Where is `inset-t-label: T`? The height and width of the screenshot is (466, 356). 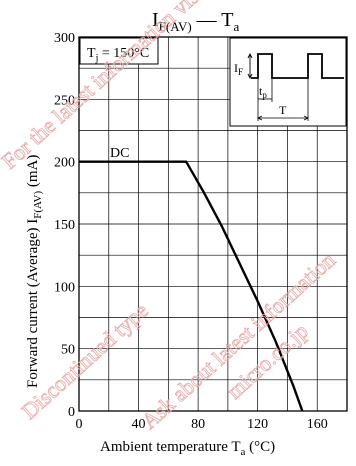 inset-t-label: T is located at coordinates (283, 110).